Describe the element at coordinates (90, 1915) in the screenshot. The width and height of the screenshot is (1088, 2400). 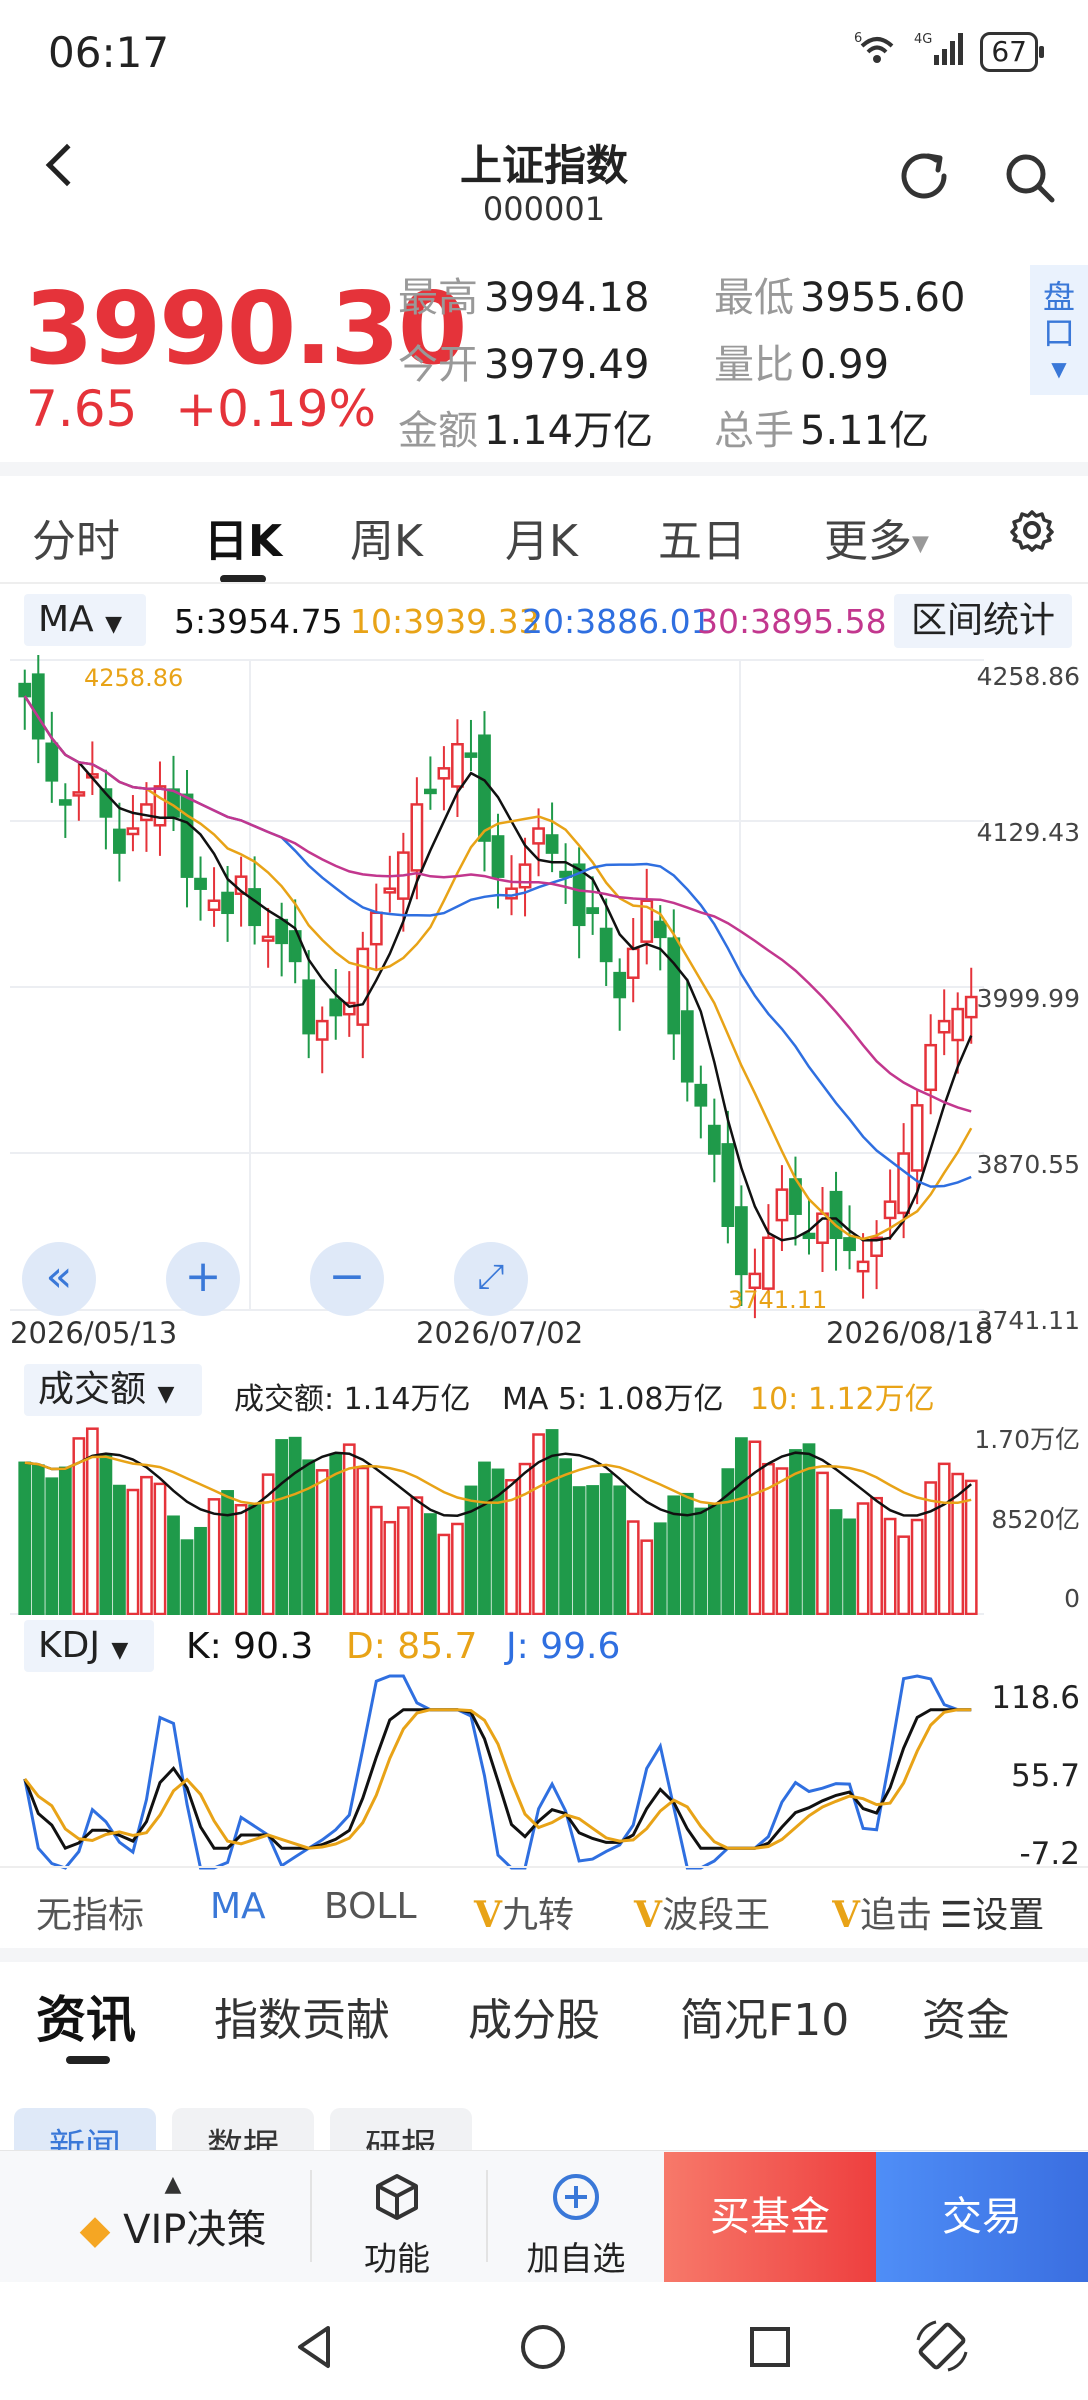
I see `indicator-none: 无指标` at that location.